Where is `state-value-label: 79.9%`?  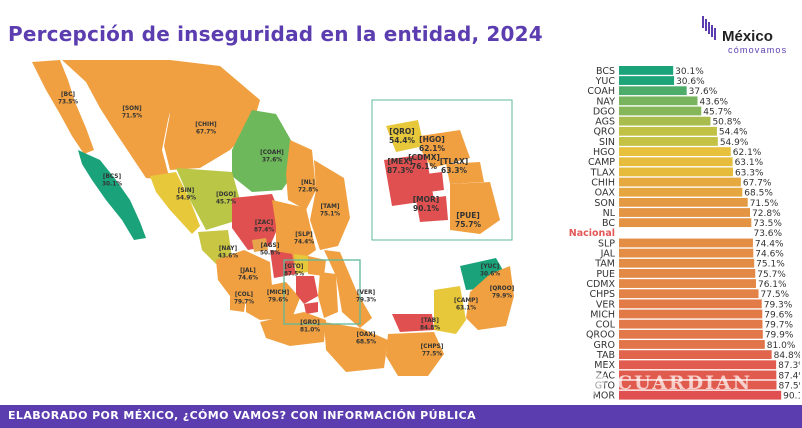
state-value-label: 79.9% is located at coordinates (502, 296).